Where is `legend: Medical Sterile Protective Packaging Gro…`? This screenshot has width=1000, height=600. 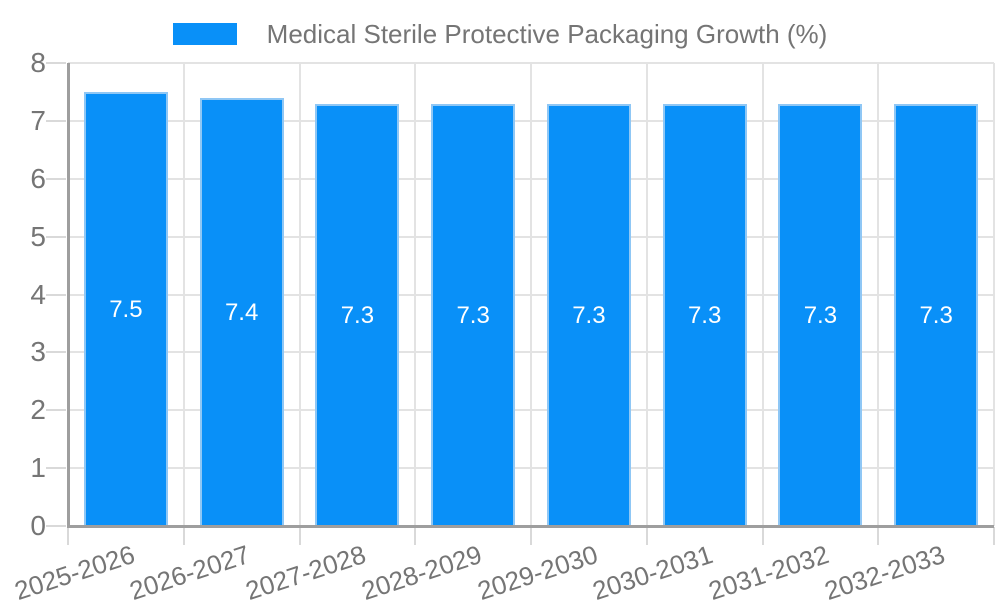
legend: Medical Sterile Protective Packaging Gro… is located at coordinates (500, 34).